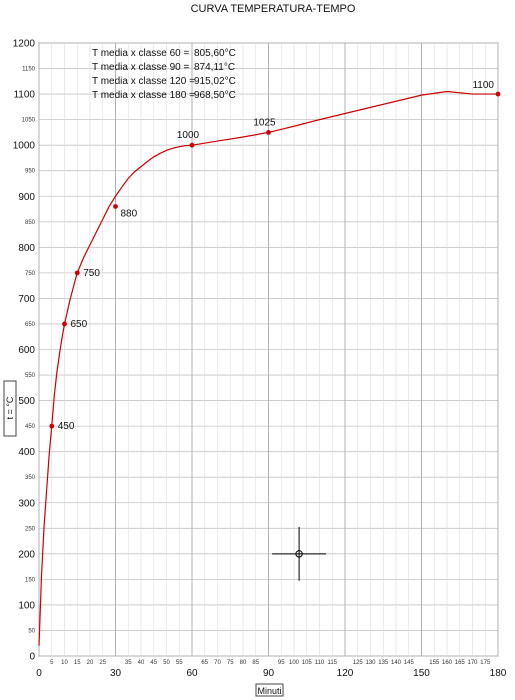 This screenshot has width=515, height=700. Describe the element at coordinates (26, 401) in the screenshot. I see `y-tick-label: 500` at that location.